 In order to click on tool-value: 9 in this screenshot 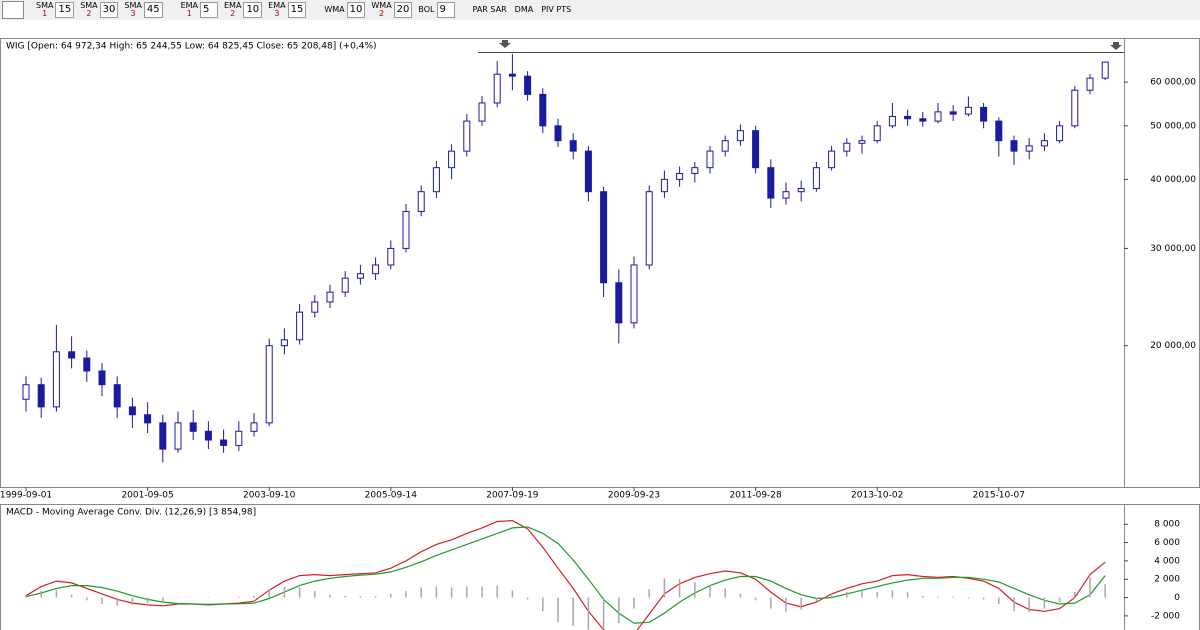, I will do `click(445, 10)`.